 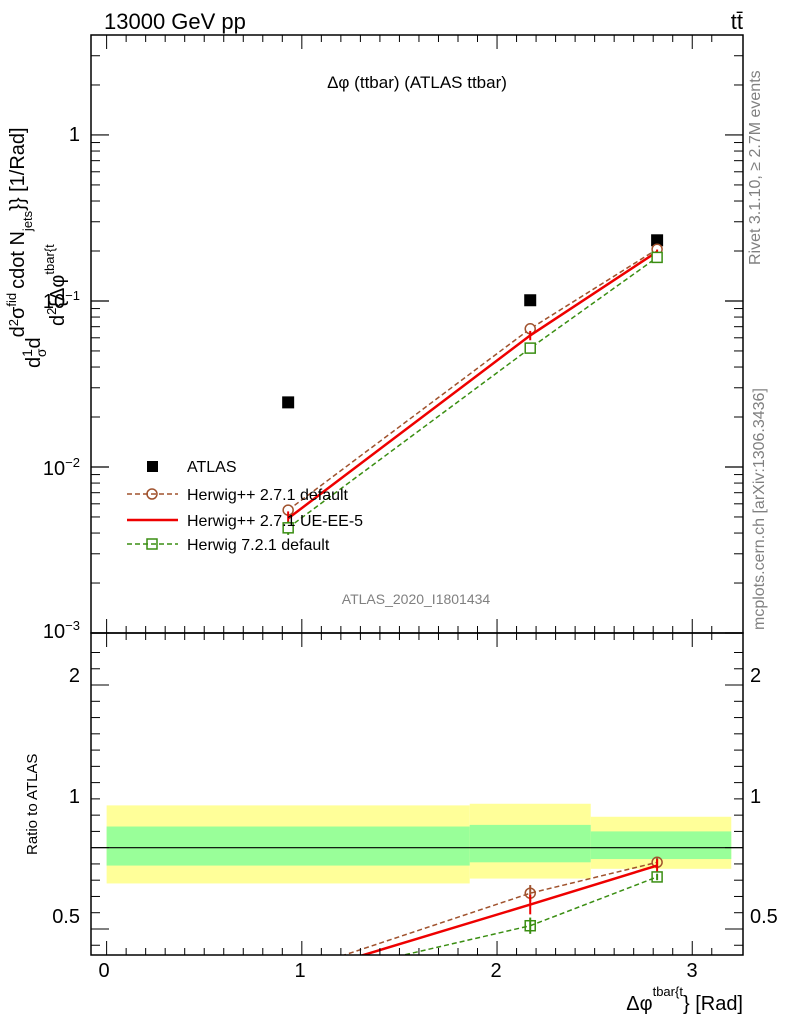 What do you see at coordinates (495, 971) in the screenshot?
I see `xtick-label: 2` at bounding box center [495, 971].